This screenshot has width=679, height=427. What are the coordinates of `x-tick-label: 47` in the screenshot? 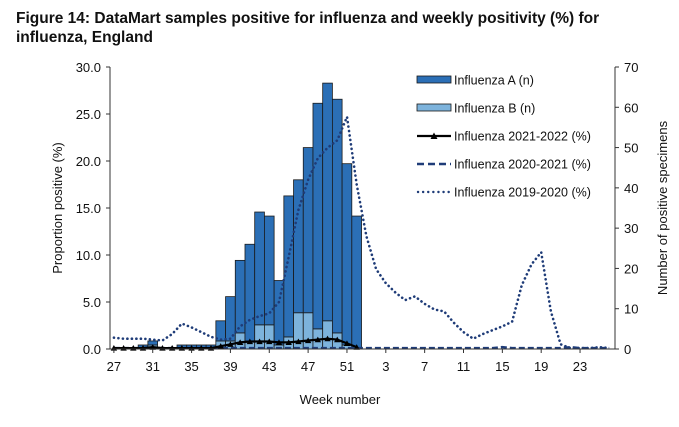 It's located at (308, 366).